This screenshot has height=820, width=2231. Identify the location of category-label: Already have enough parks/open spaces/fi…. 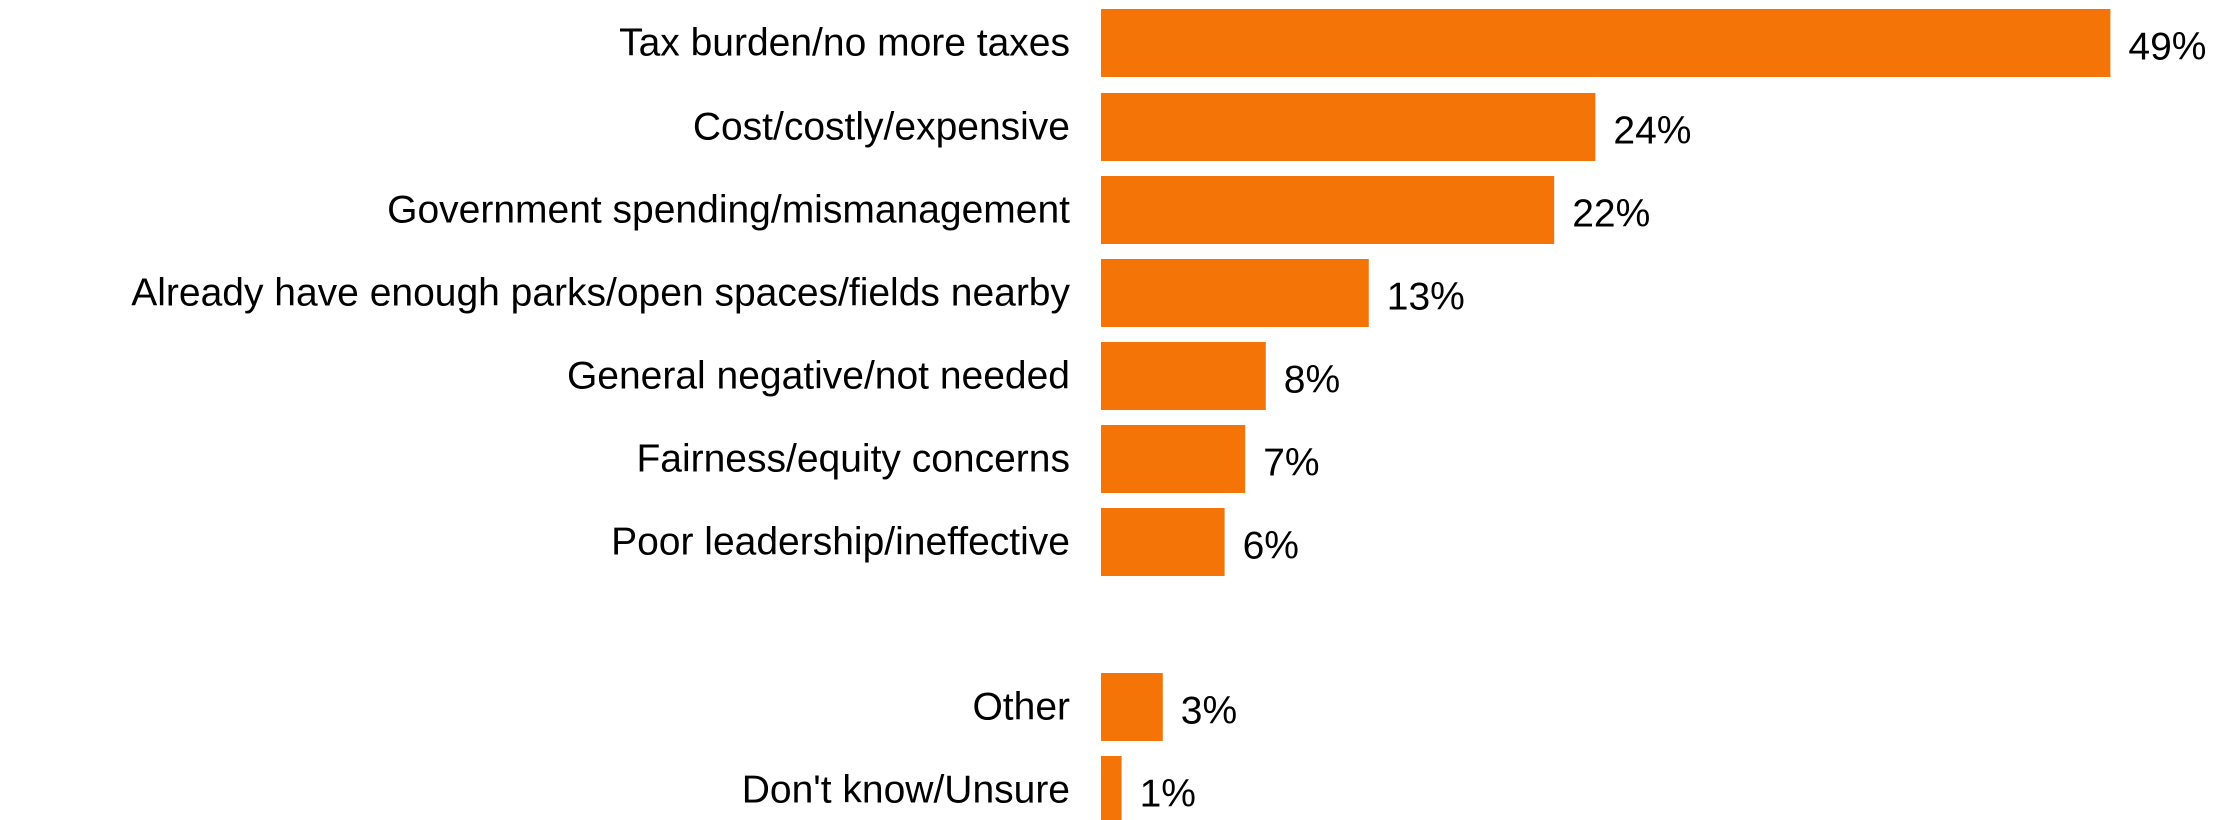
(600, 293).